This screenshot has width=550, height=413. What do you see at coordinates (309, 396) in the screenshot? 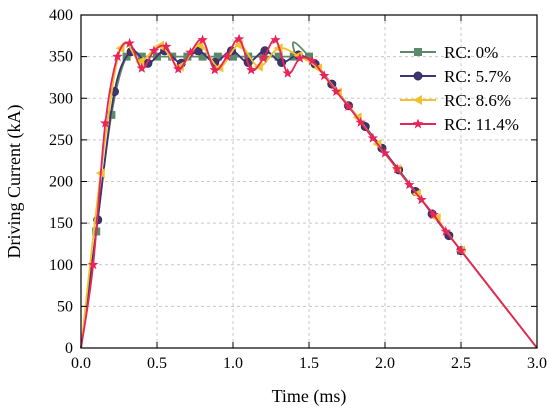
I see `x-axis-label: Time (ms)` at bounding box center [309, 396].